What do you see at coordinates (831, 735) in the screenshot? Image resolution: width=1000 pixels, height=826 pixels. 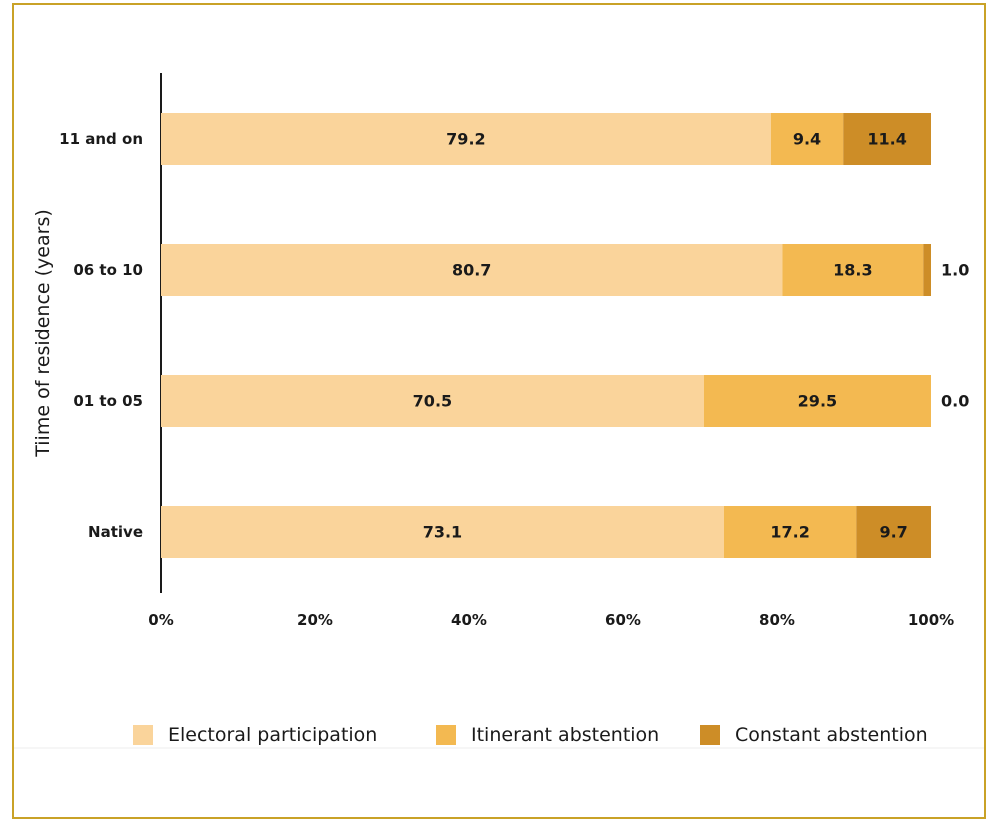 I see `legend-label-constant-abstention: Constant abstention` at bounding box center [831, 735].